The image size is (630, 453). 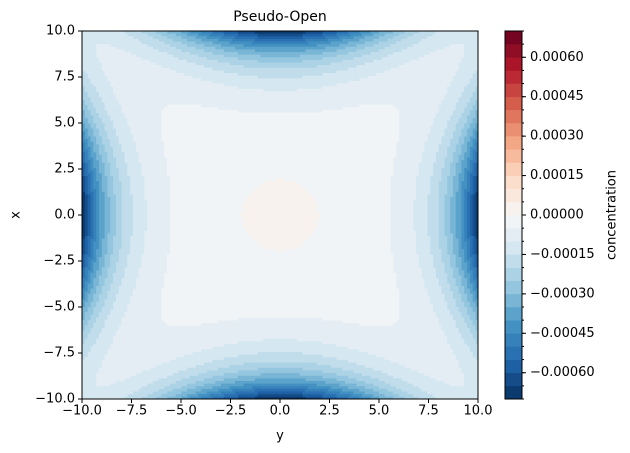 I want to click on x-tick-label: 7.5, so click(x=428, y=411).